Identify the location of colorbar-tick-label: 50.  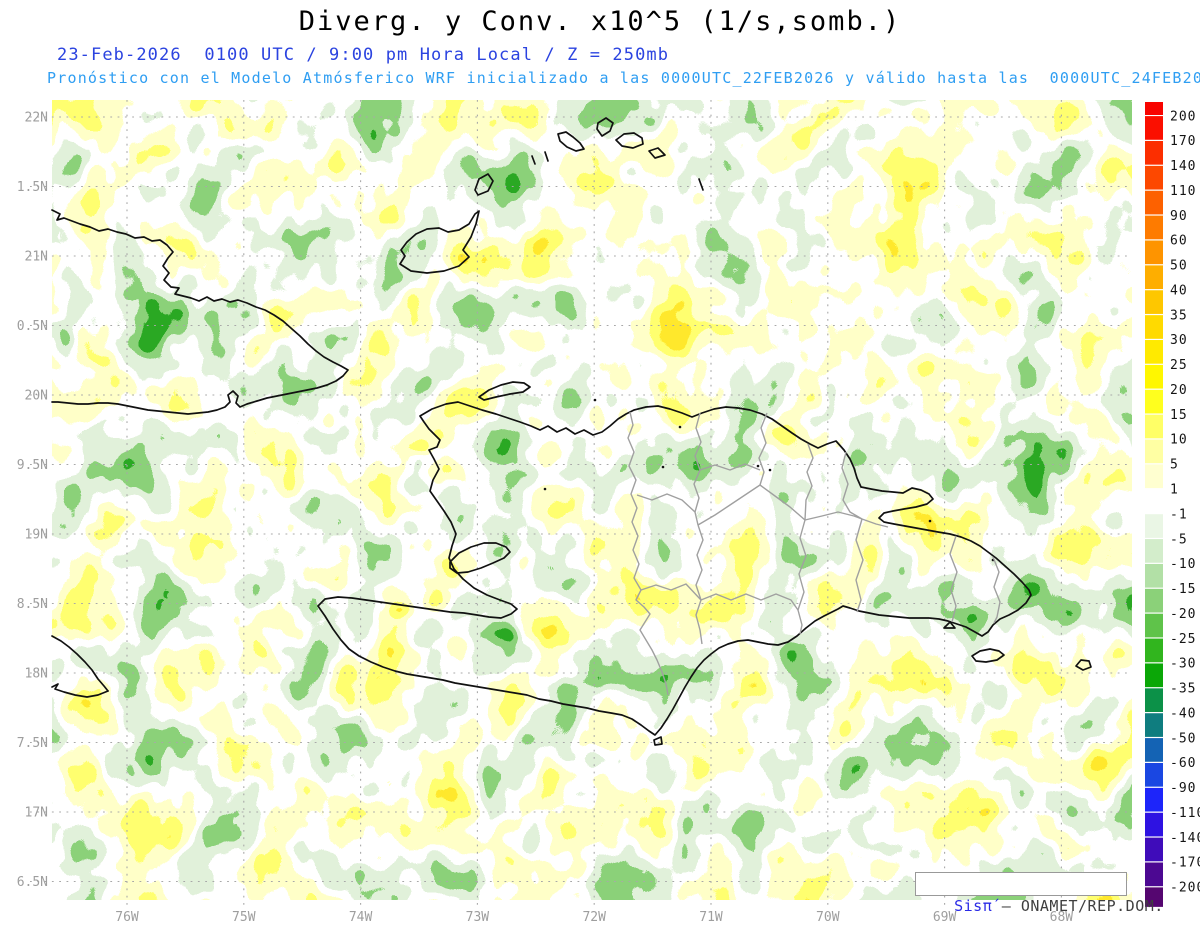
(1179, 266).